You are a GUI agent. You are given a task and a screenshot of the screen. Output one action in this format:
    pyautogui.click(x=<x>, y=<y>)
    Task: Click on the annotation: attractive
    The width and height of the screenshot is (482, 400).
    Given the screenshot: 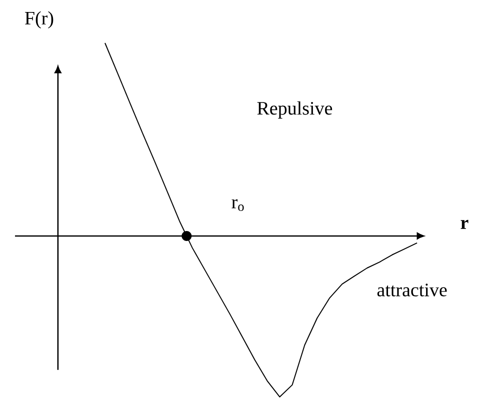 What is the action you would take?
    pyautogui.click(x=412, y=290)
    